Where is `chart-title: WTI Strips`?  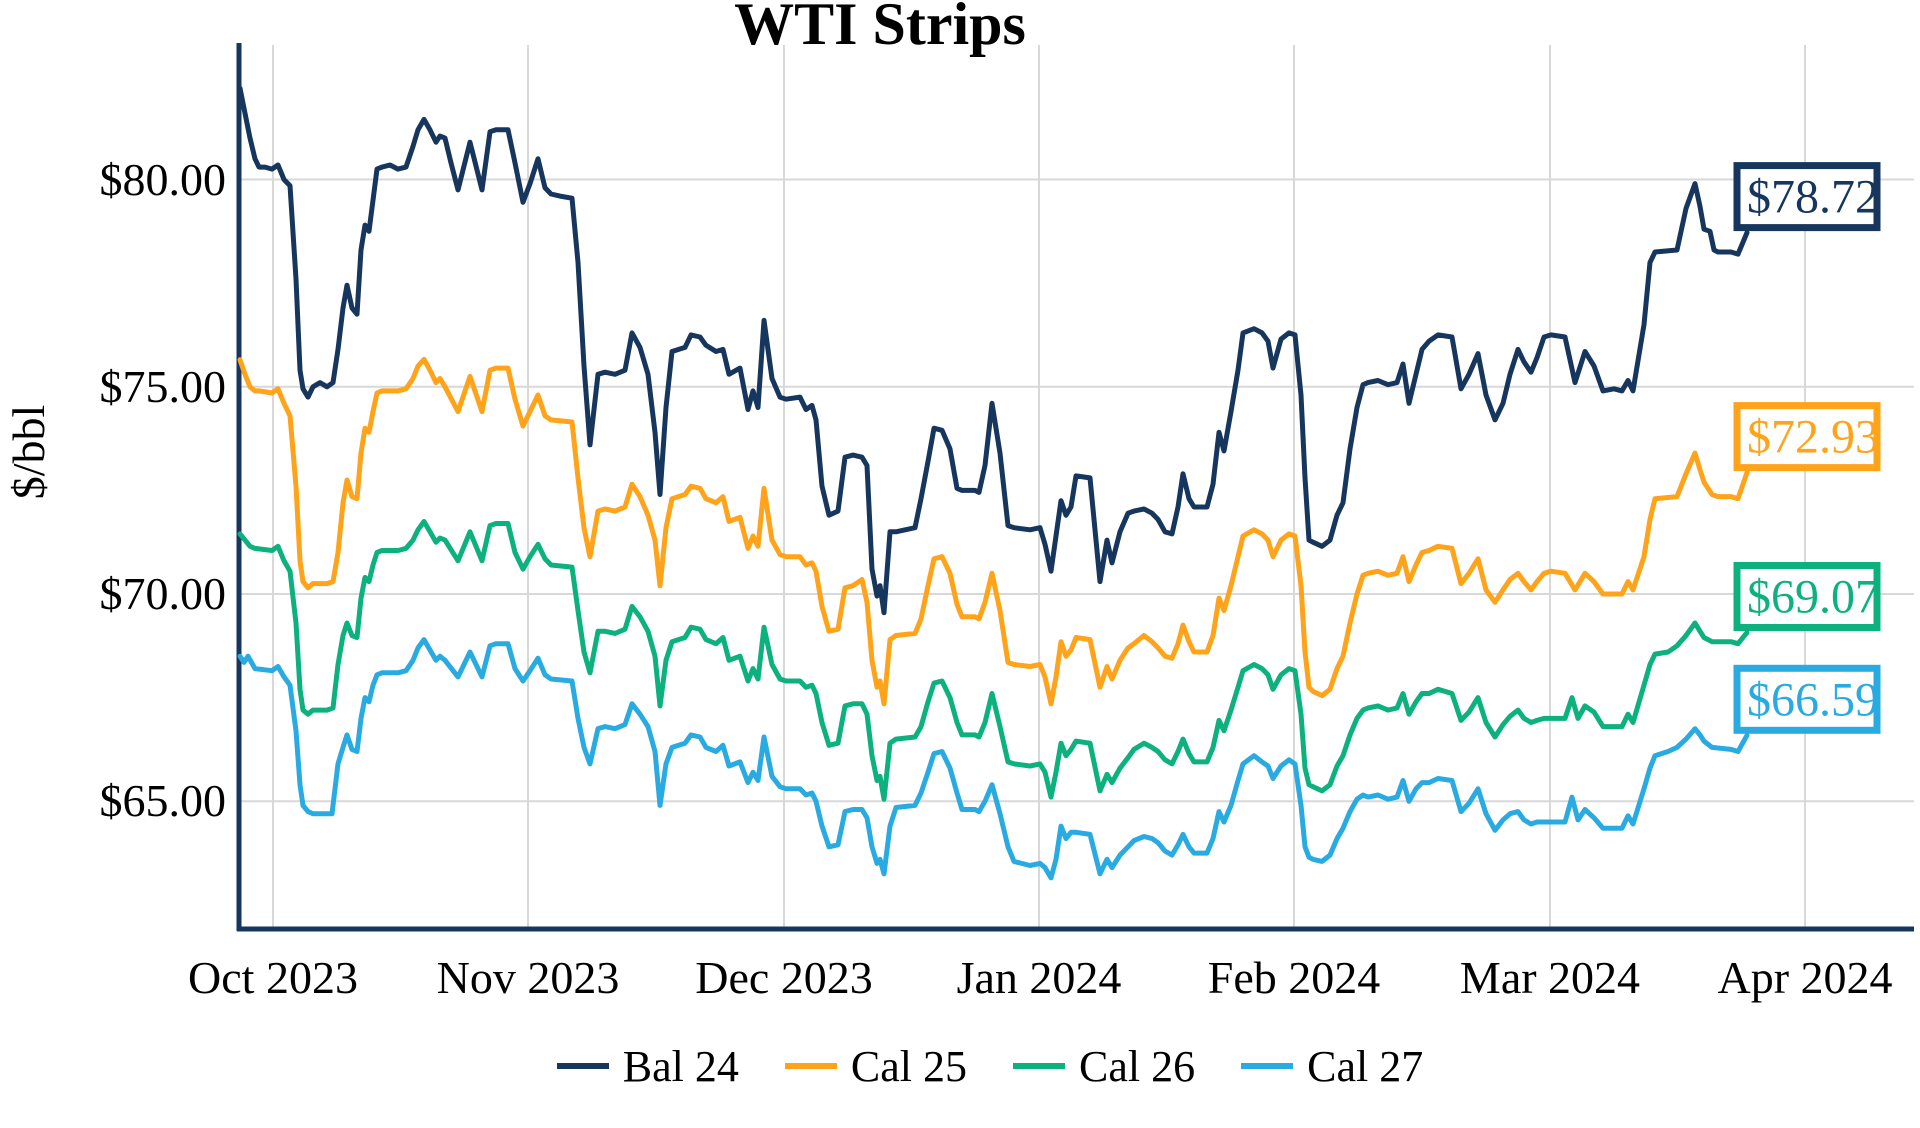 chart-title: WTI Strips is located at coordinates (880, 28).